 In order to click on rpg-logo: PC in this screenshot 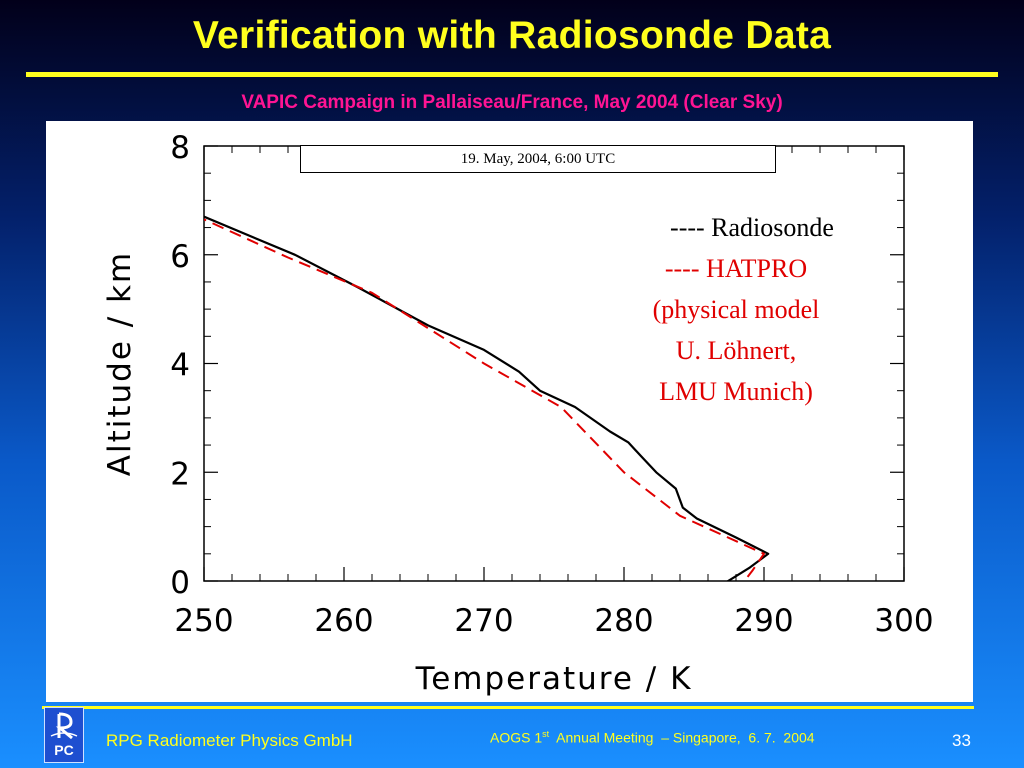, I will do `click(64, 735)`.